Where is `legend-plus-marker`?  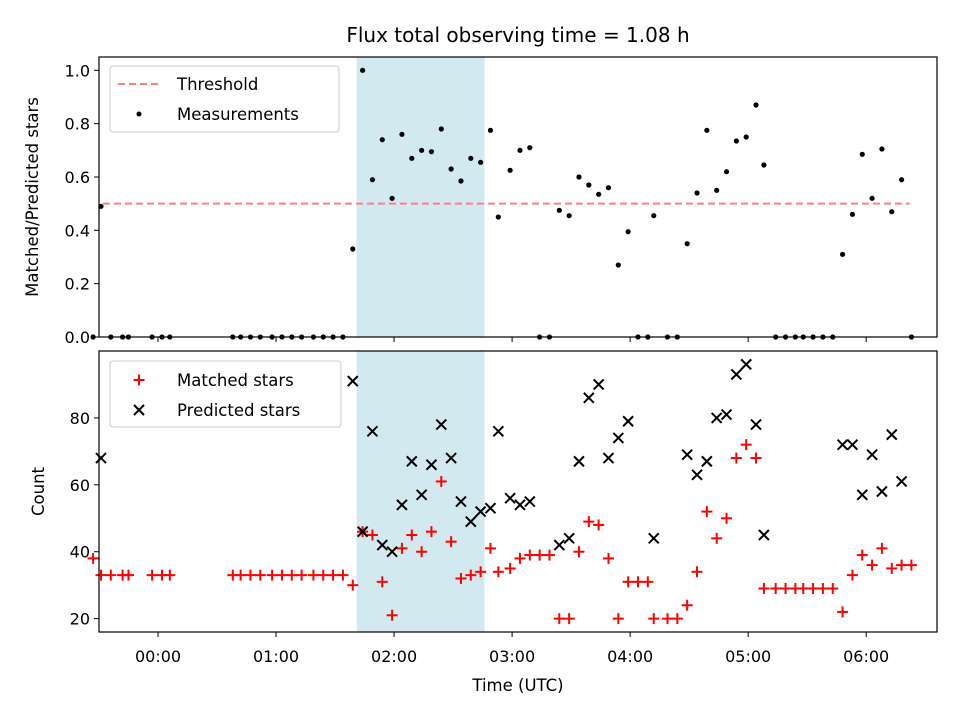
legend-plus-marker is located at coordinates (139, 380).